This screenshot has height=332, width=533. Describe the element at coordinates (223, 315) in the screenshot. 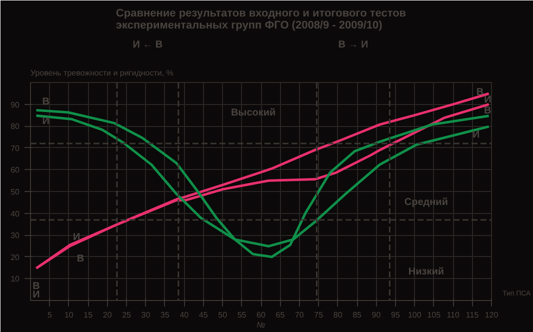

I see `x-tick-label: 50` at that location.